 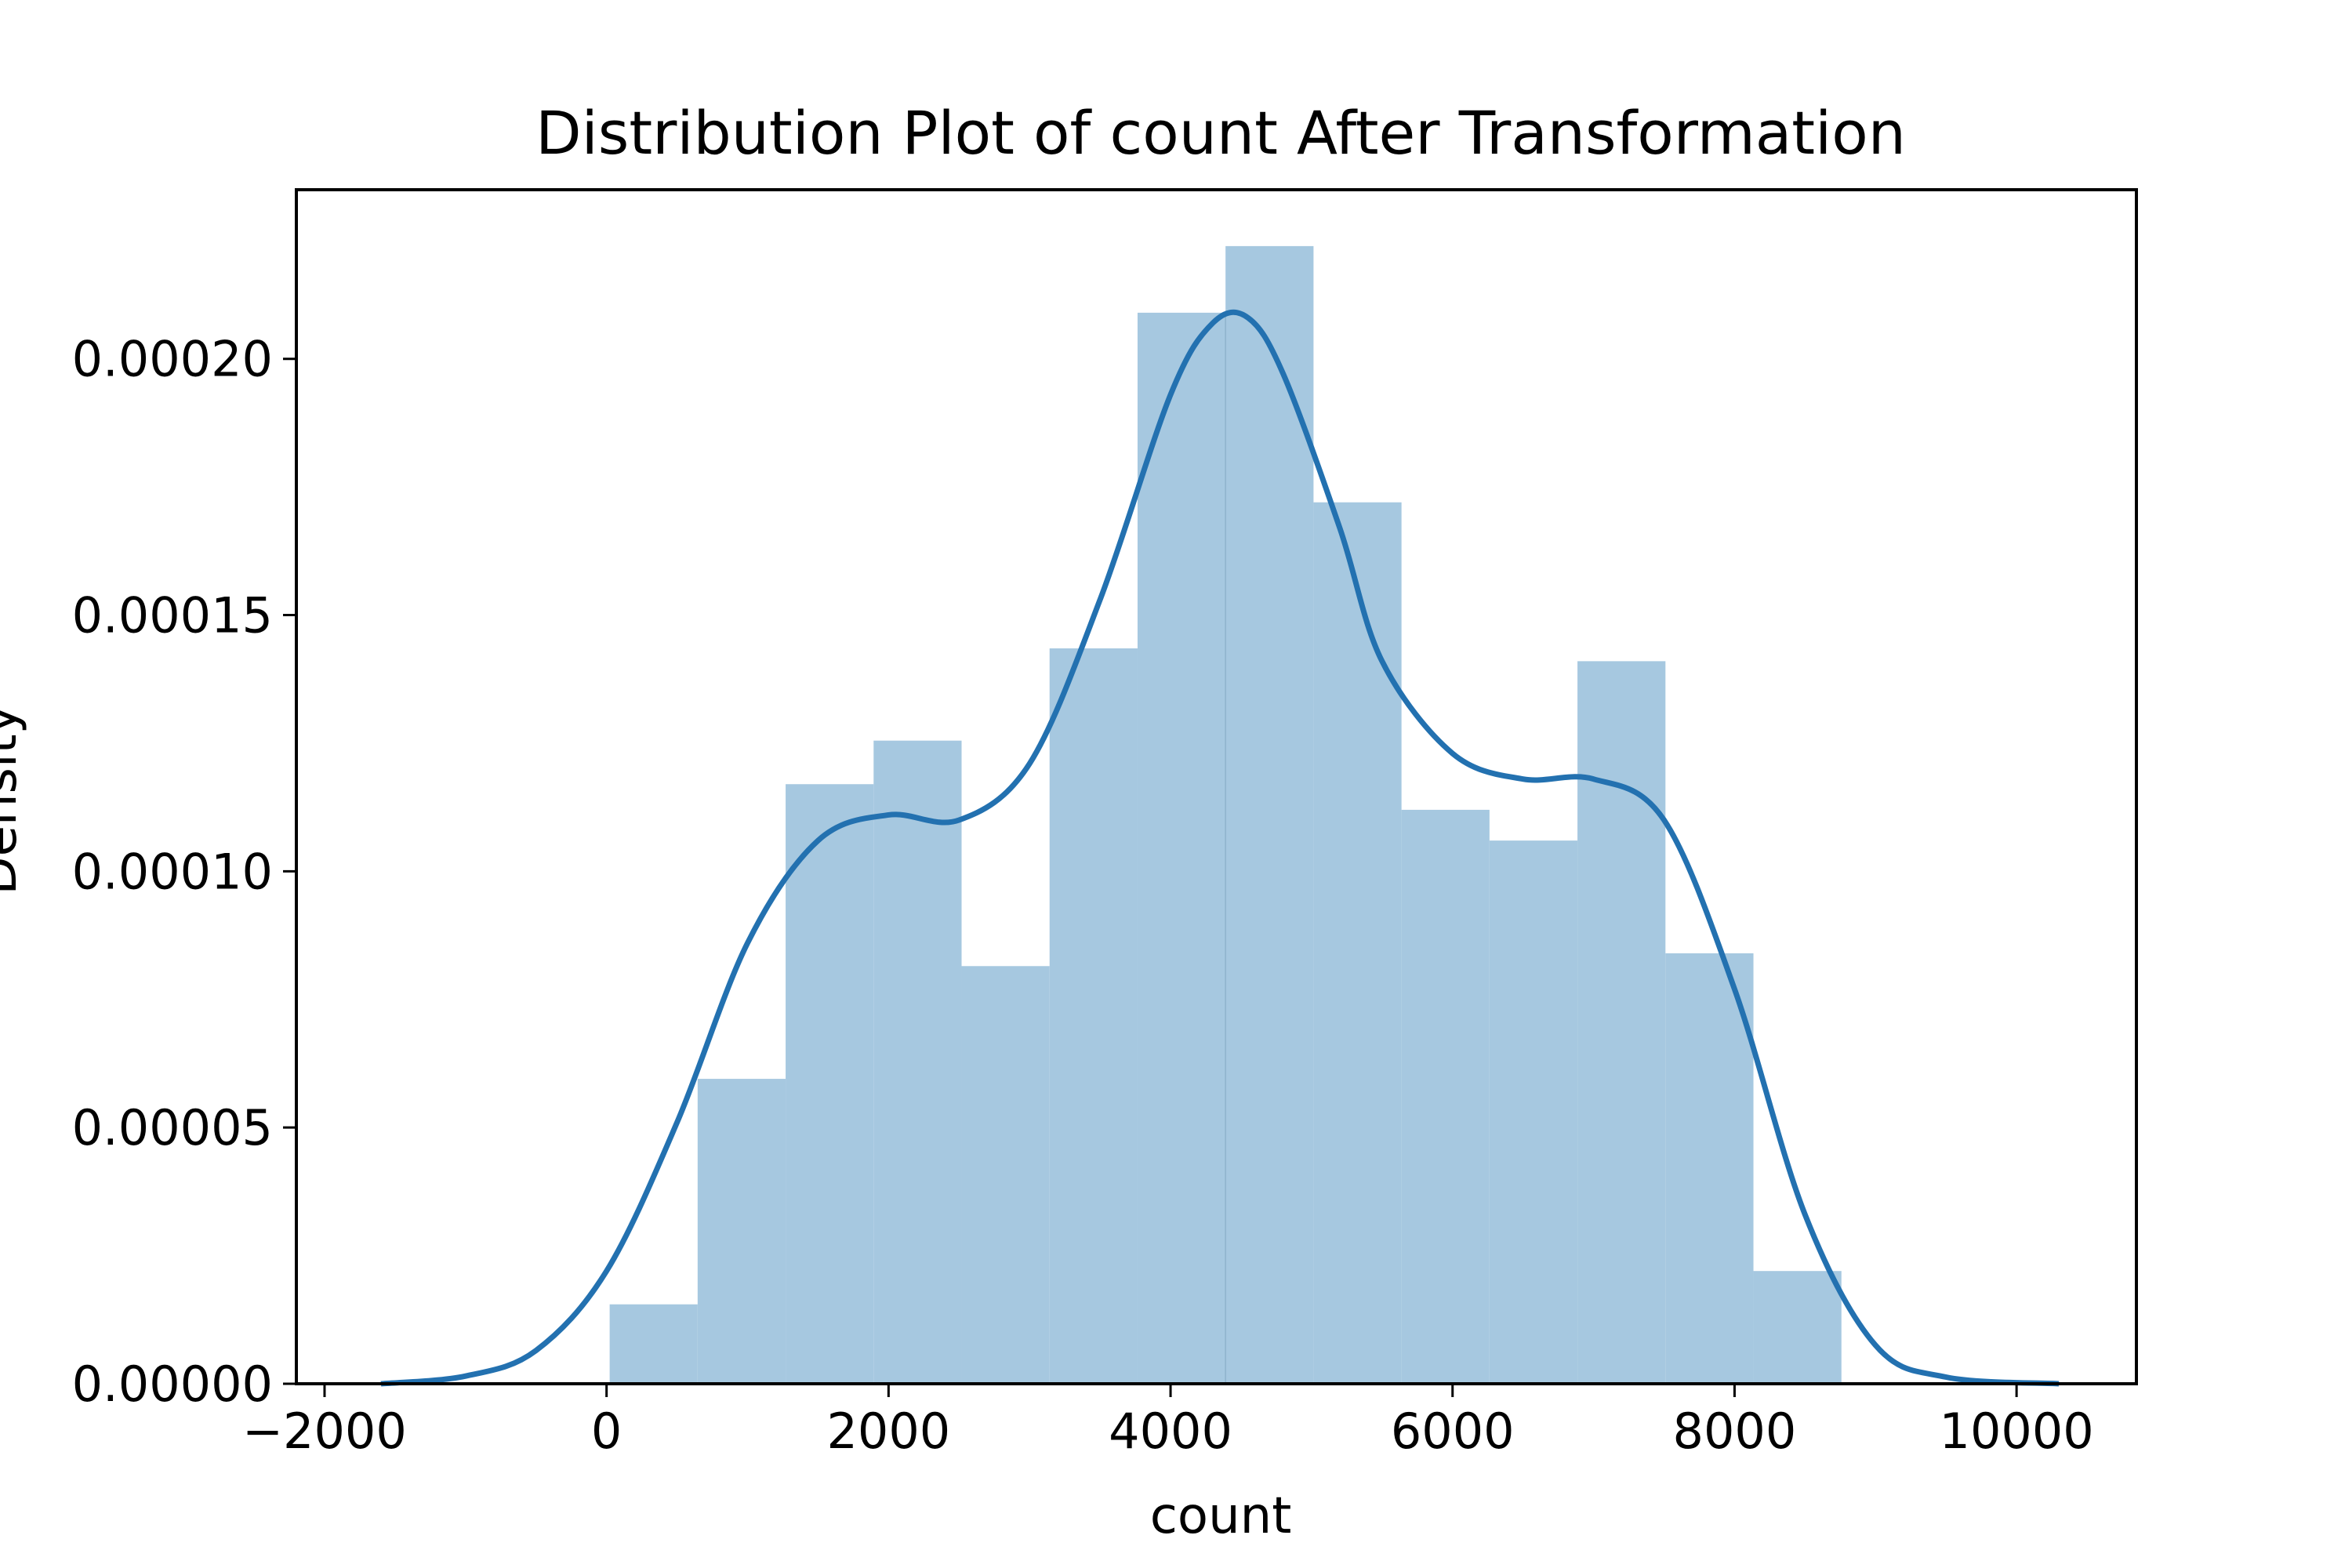 What do you see at coordinates (1170, 1431) in the screenshot?
I see `x-tick-label: 4000` at bounding box center [1170, 1431].